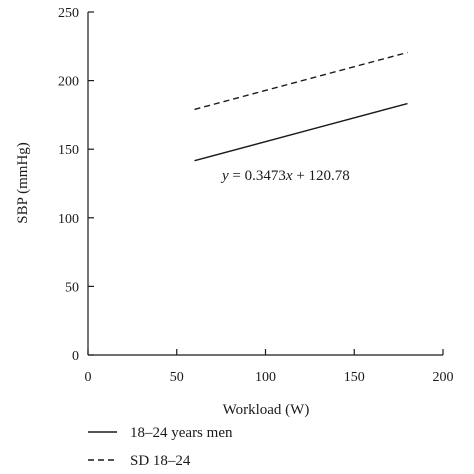 This screenshot has height=474, width=474. What do you see at coordinates (443, 377) in the screenshot?
I see `x-tick-label: 200` at bounding box center [443, 377].